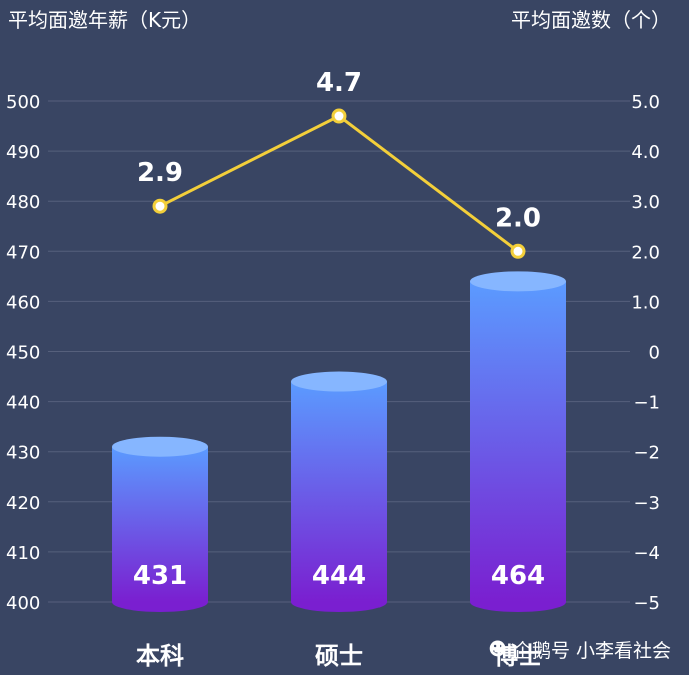 The width and height of the screenshot is (689, 675). I want to click on line-path, so click(339, 183).